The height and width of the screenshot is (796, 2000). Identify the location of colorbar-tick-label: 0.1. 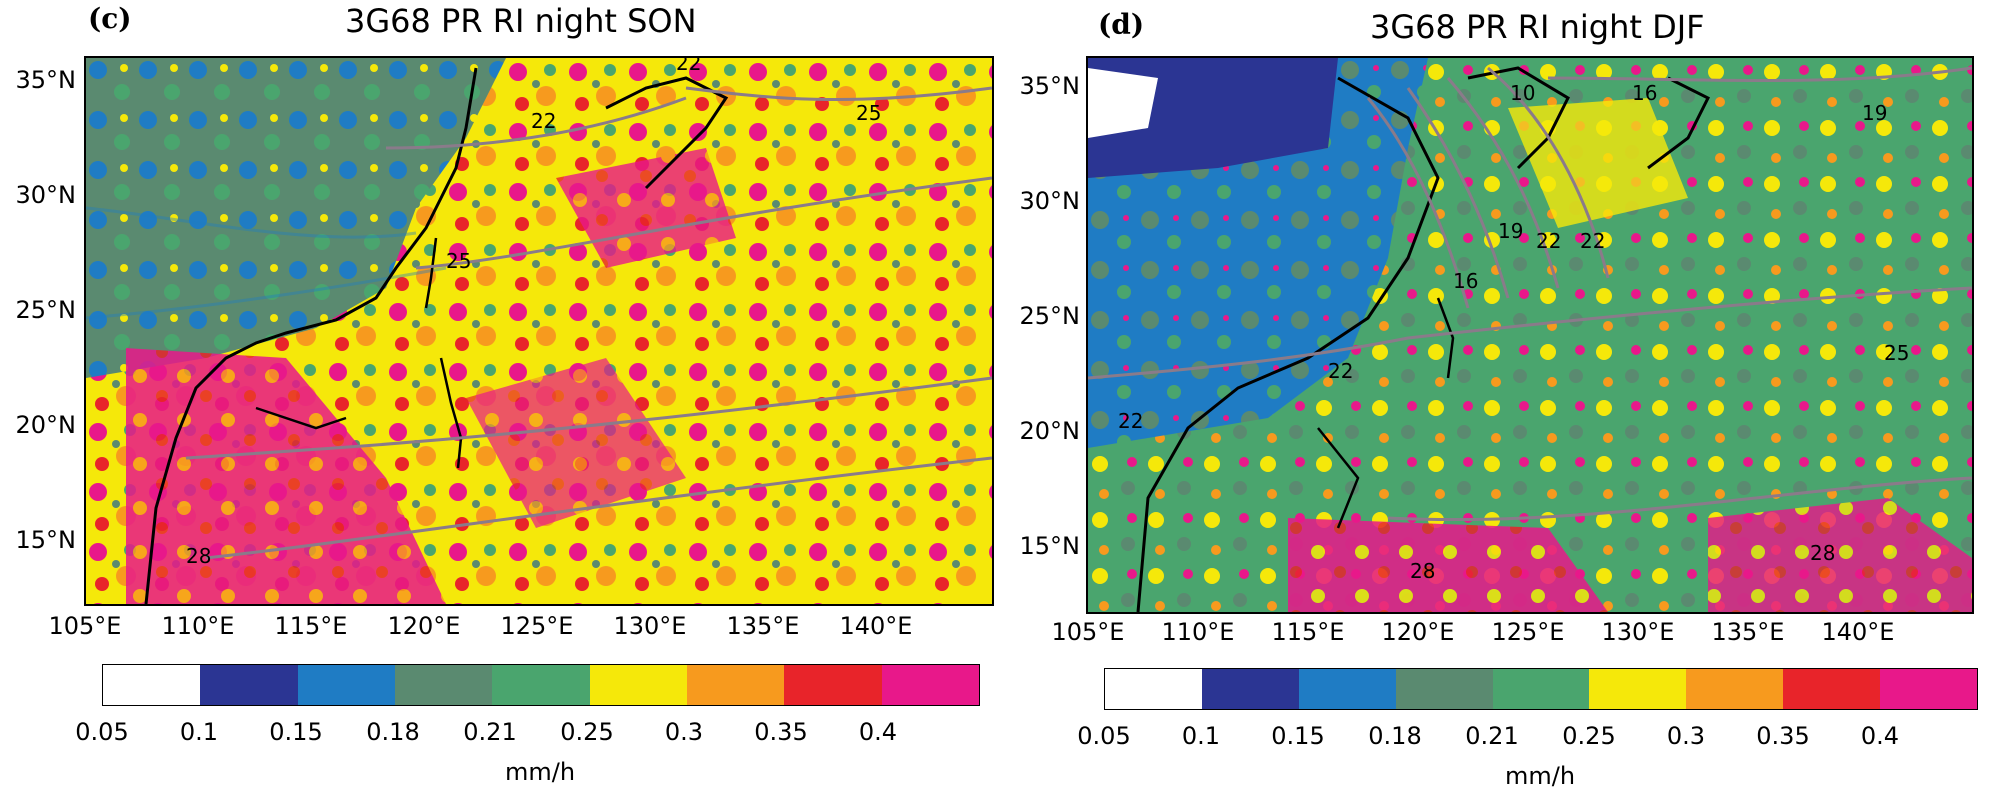
(1201, 736).